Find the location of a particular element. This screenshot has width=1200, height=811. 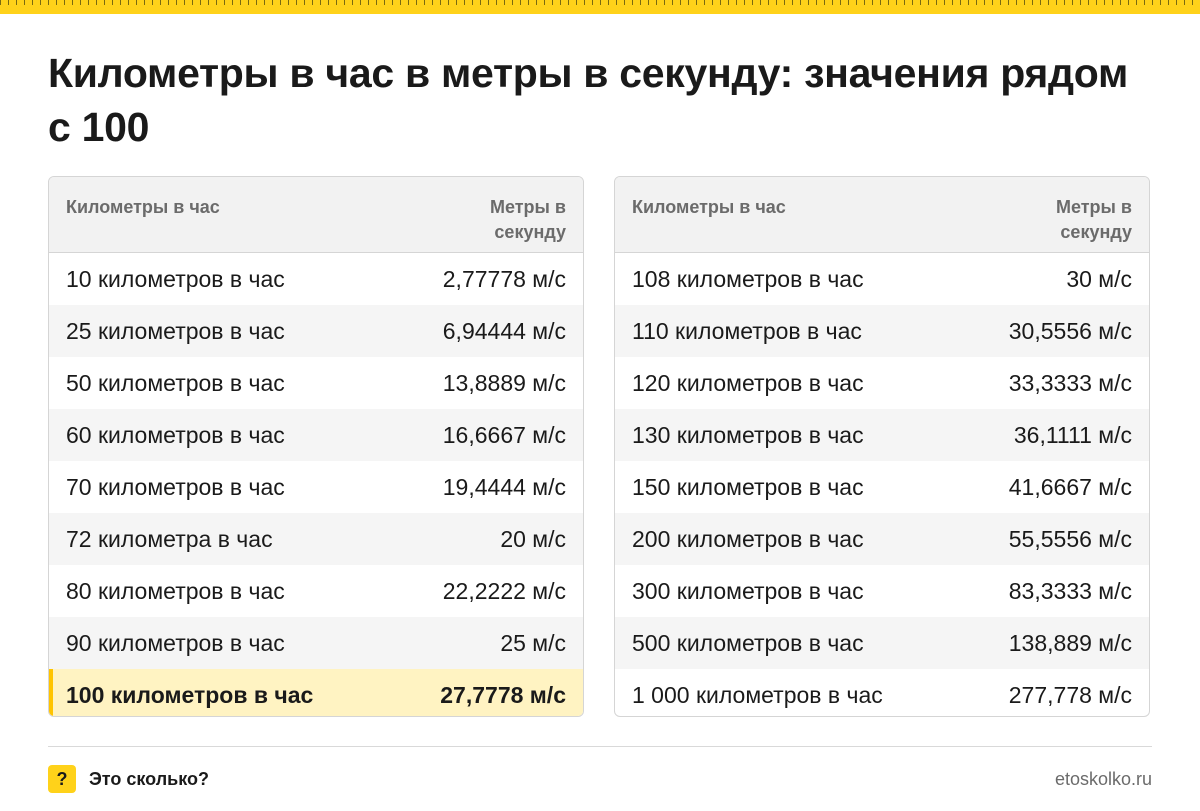

brand-link: ? Это сколько? is located at coordinates (128, 779).